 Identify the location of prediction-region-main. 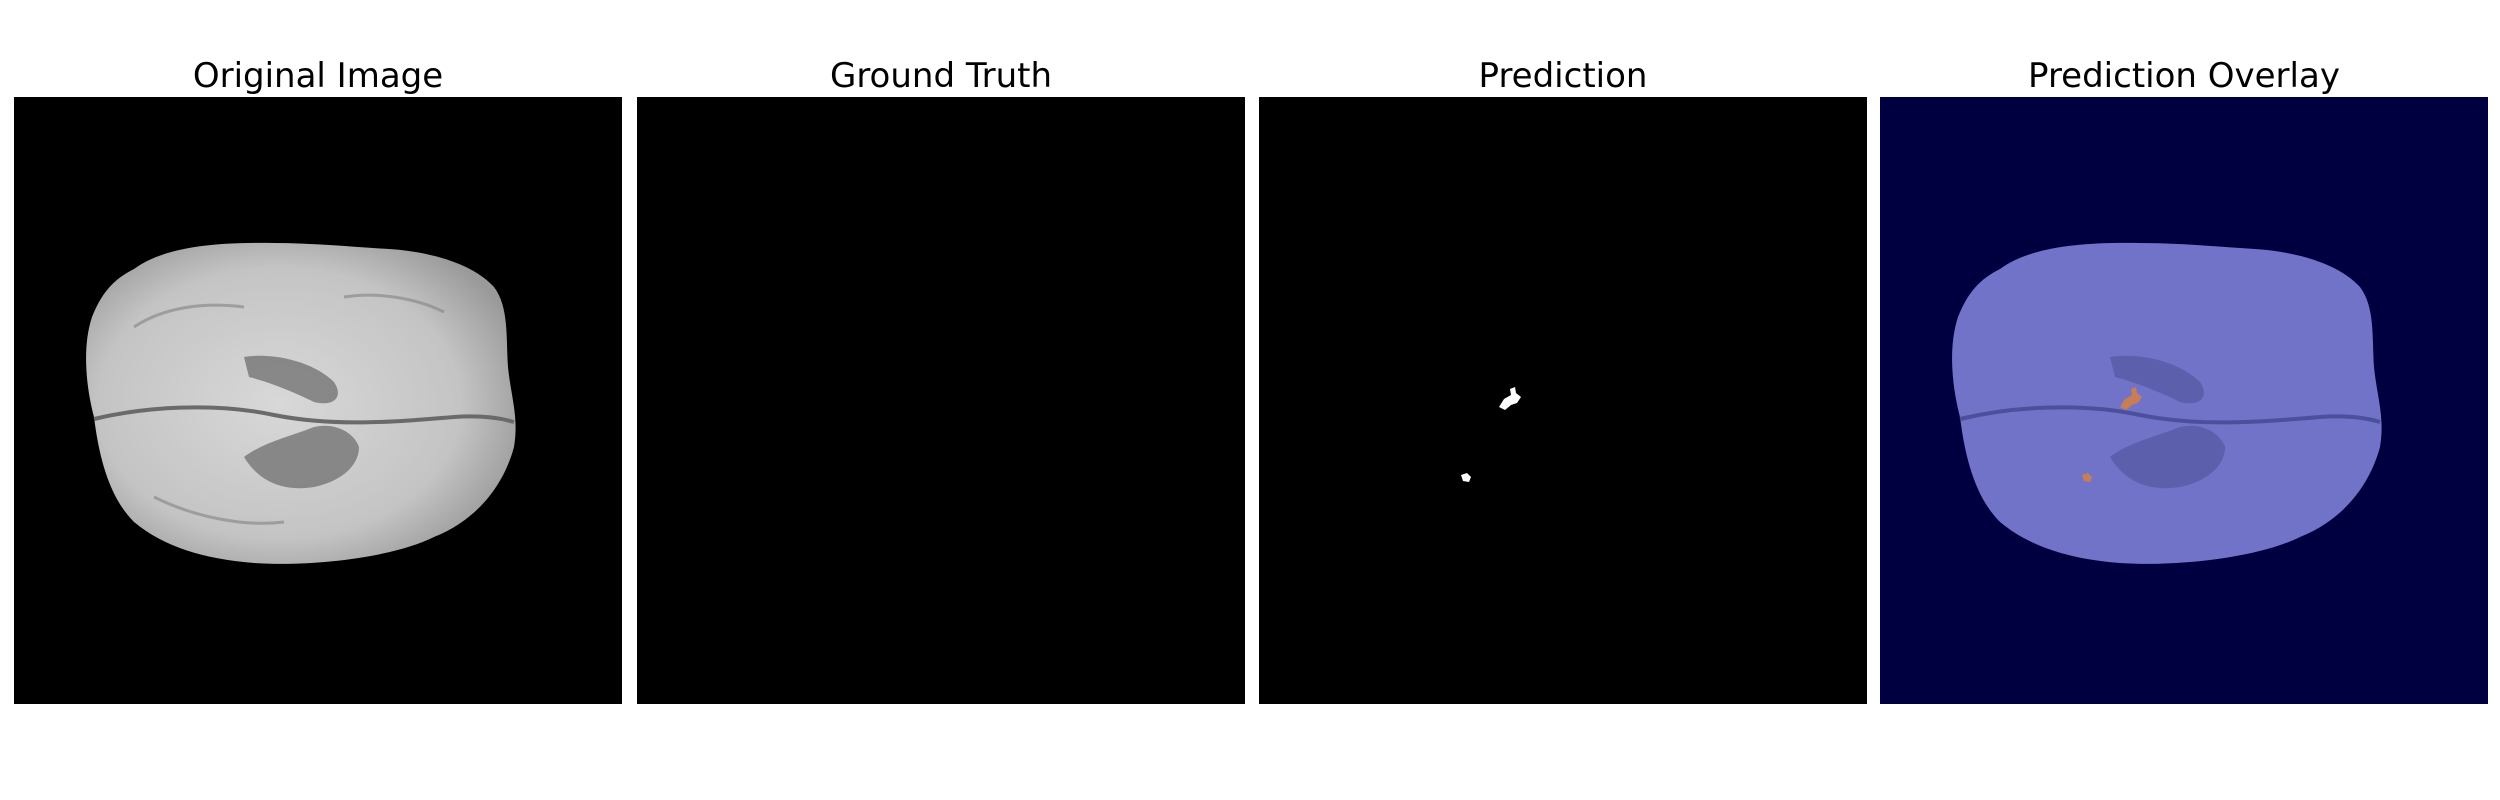
(1510, 398).